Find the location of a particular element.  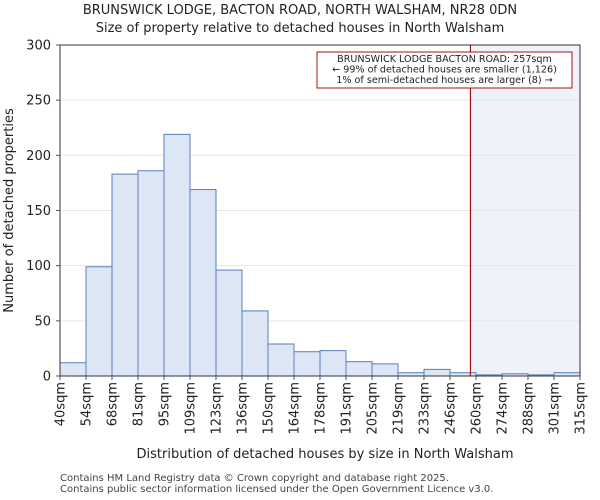

bar-150sqm is located at coordinates (281, 360).